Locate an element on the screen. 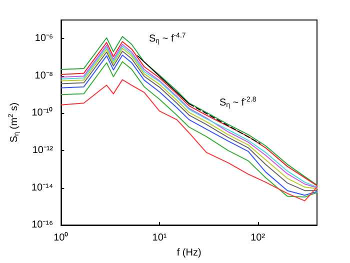 The height and width of the screenshot is (263, 350). y-tick-label: 10⁻¹⁶ is located at coordinates (43, 225).